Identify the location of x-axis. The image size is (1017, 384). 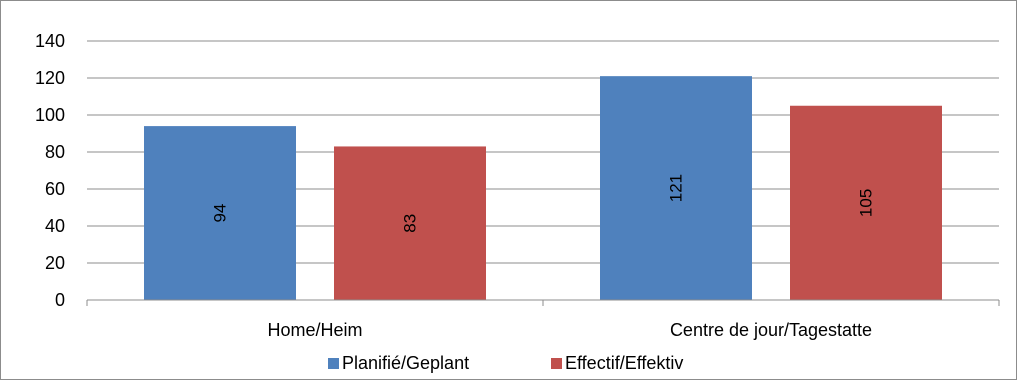
(543, 302).